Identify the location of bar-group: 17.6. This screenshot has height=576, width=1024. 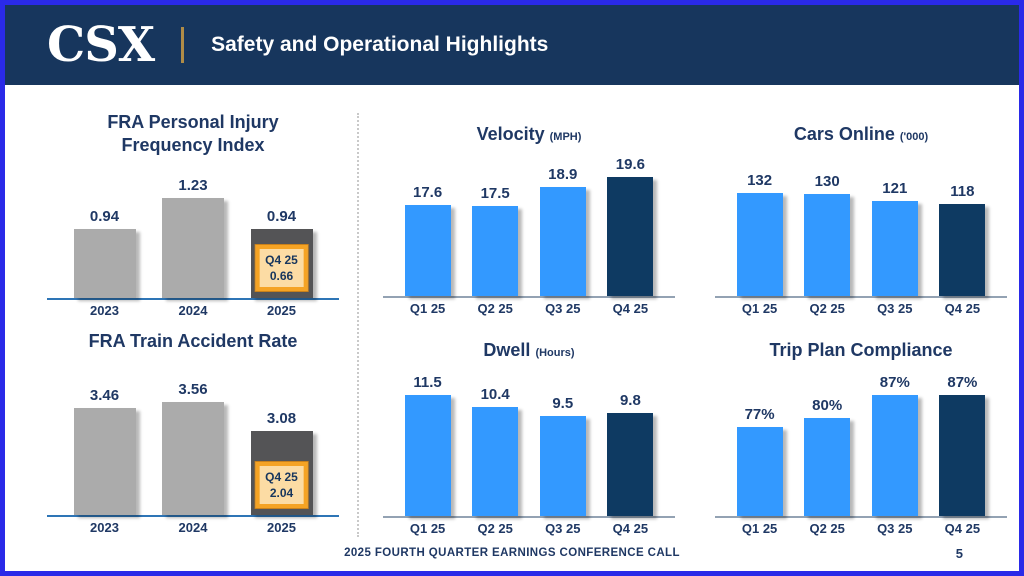
(427, 240).